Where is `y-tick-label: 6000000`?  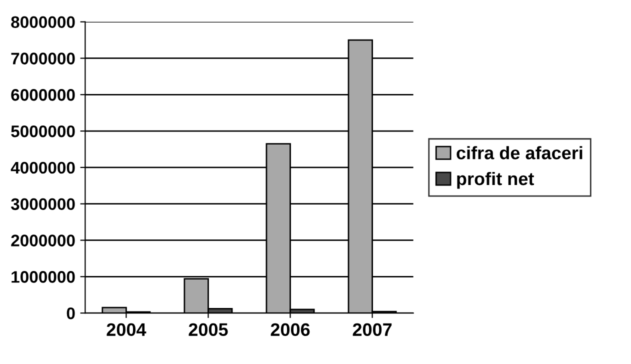 y-tick-label: 6000000 is located at coordinates (43, 95).